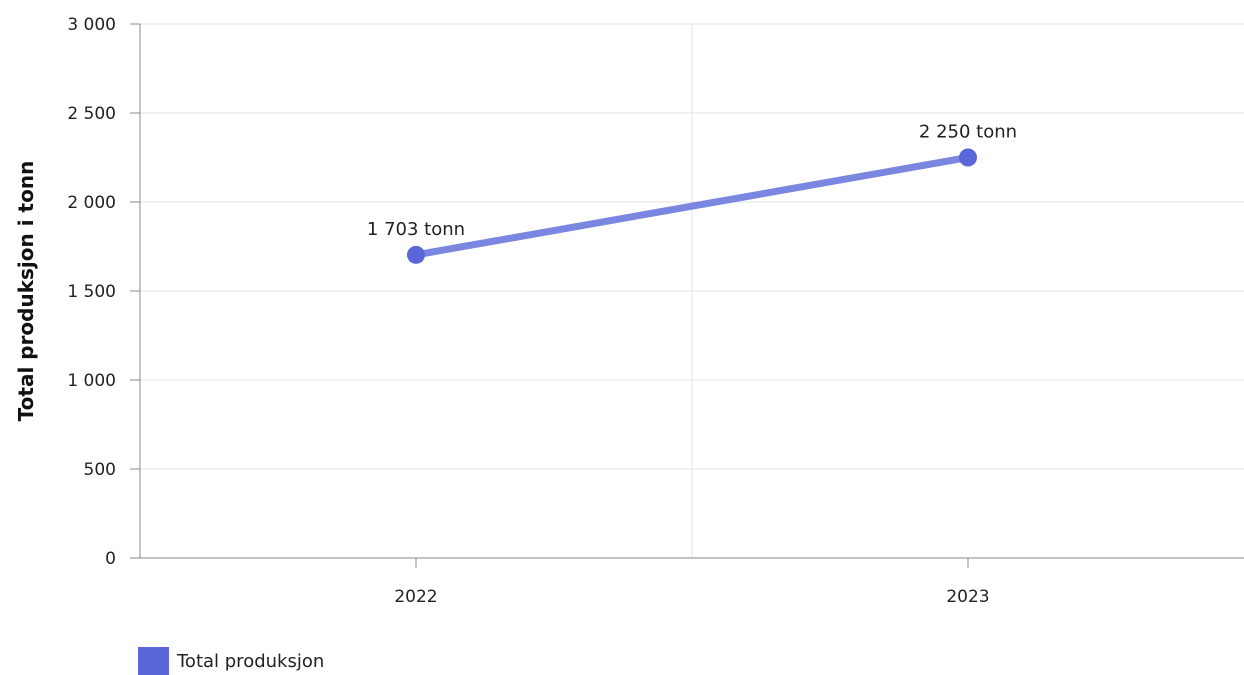 This screenshot has height=675, width=1244. I want to click on legend-swatch, so click(153, 661).